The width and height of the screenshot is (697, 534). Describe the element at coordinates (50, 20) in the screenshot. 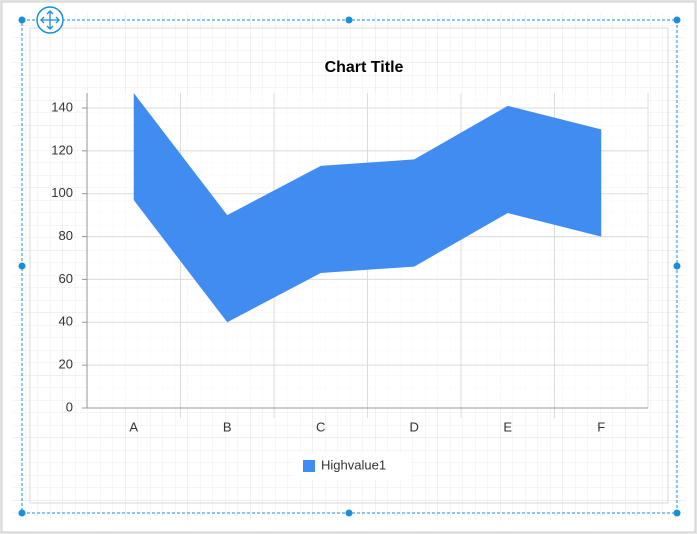

I see `move-handle` at that location.